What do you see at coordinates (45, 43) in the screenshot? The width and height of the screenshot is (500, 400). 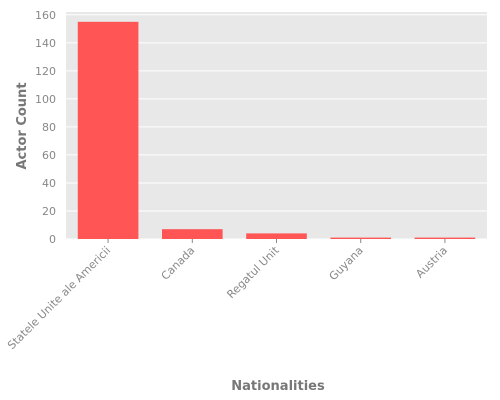 I see `y-tick-label: 140` at bounding box center [45, 43].